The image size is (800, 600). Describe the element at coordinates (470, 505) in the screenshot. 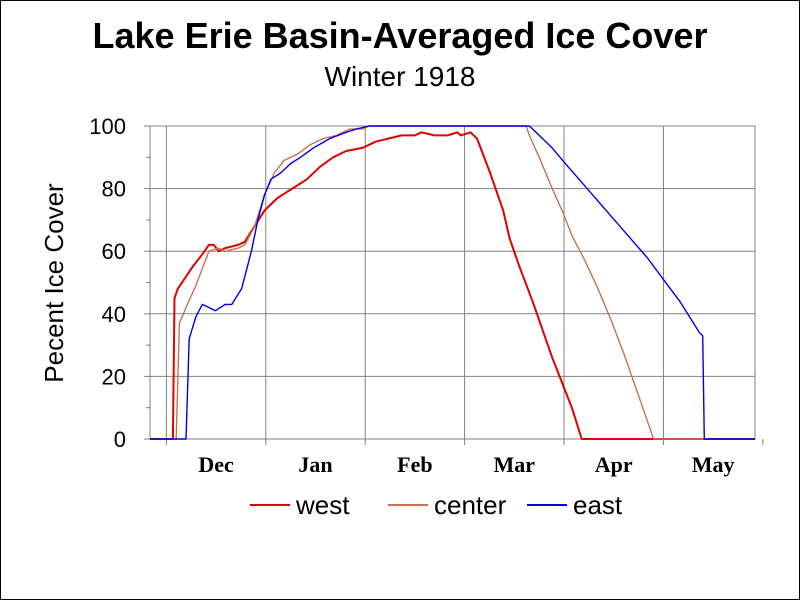

I see `legend-center-label: center` at that location.